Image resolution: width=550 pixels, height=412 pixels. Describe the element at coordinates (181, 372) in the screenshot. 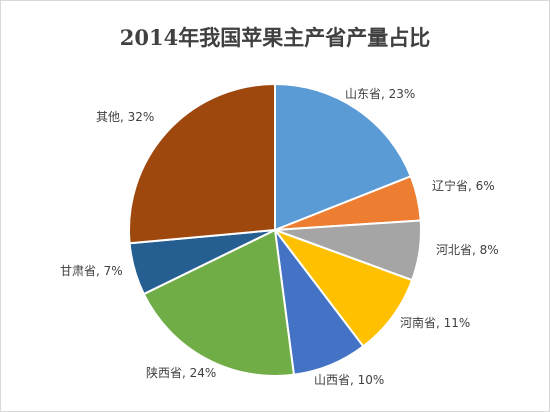

I see `slice-label-6: 陕西省, 24%` at that location.